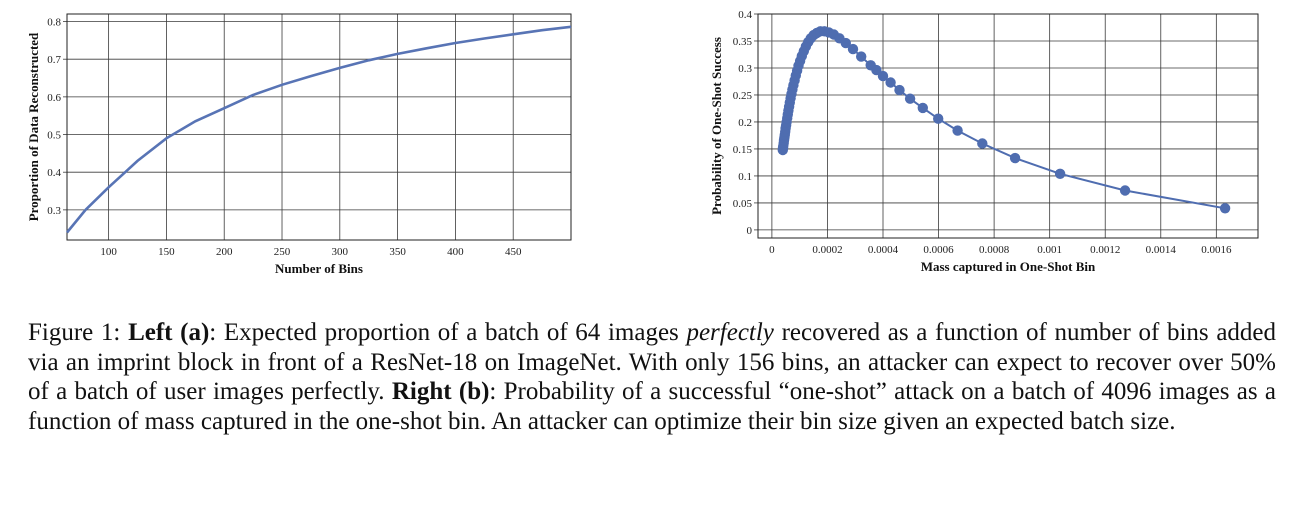 This screenshot has height=505, width=1302. I want to click on left-x-tick-label: 450, so click(513, 252).